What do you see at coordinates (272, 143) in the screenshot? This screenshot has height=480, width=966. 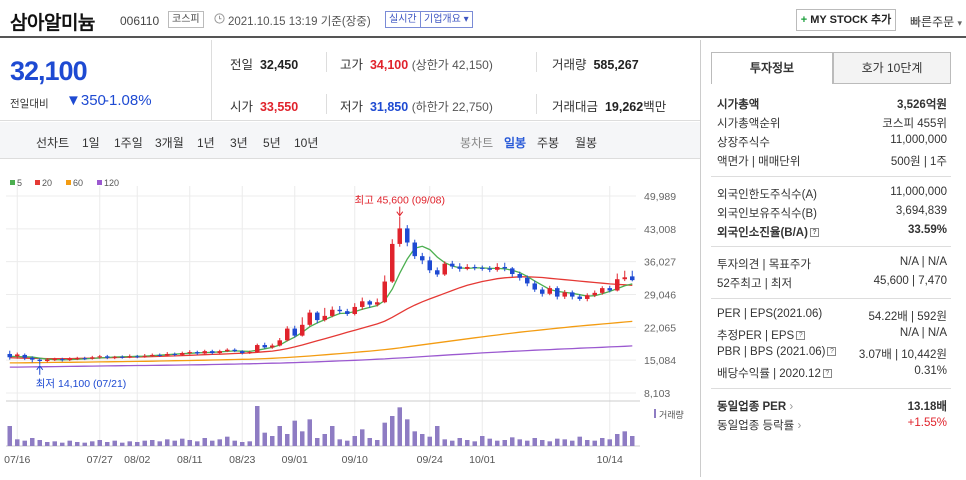 I see `tab-5y: 5년` at bounding box center [272, 143].